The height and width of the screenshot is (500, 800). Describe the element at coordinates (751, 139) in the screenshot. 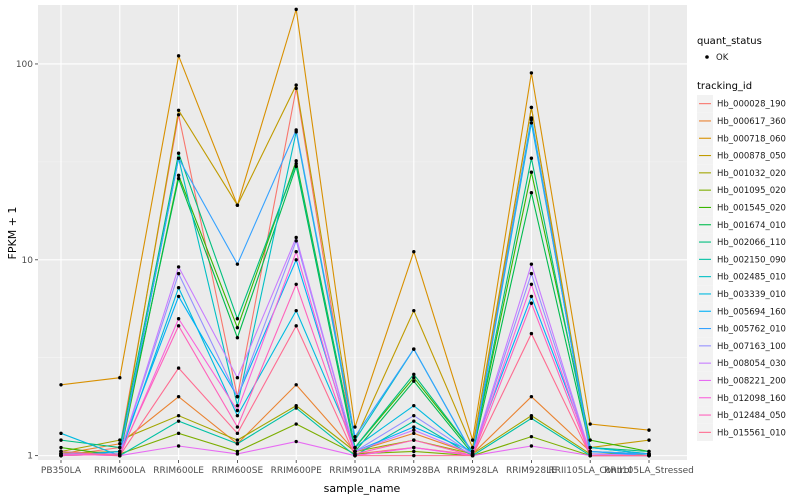

I see `legend-label-hb_000718_060: Hb_000718_060` at that location.